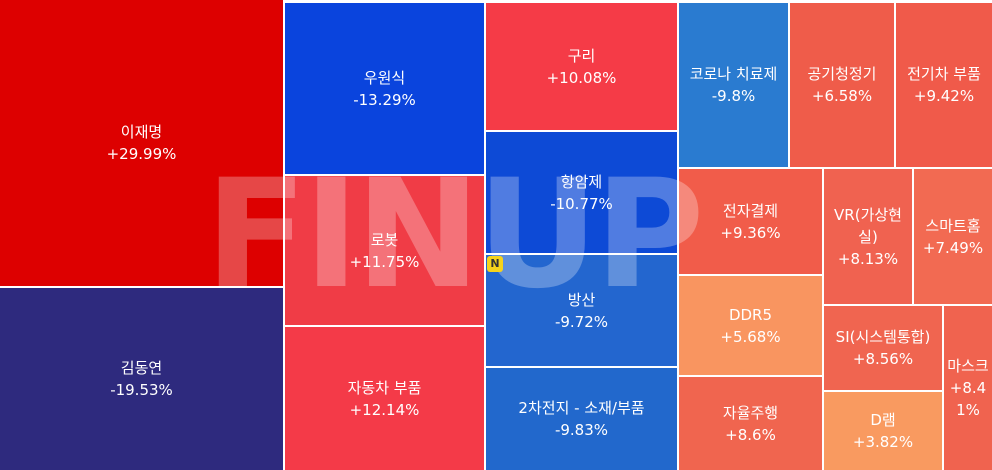 Image resolution: width=992 pixels, height=470 pixels. What do you see at coordinates (968, 399) in the screenshot?
I see `tile-value: +8.41%` at bounding box center [968, 399].